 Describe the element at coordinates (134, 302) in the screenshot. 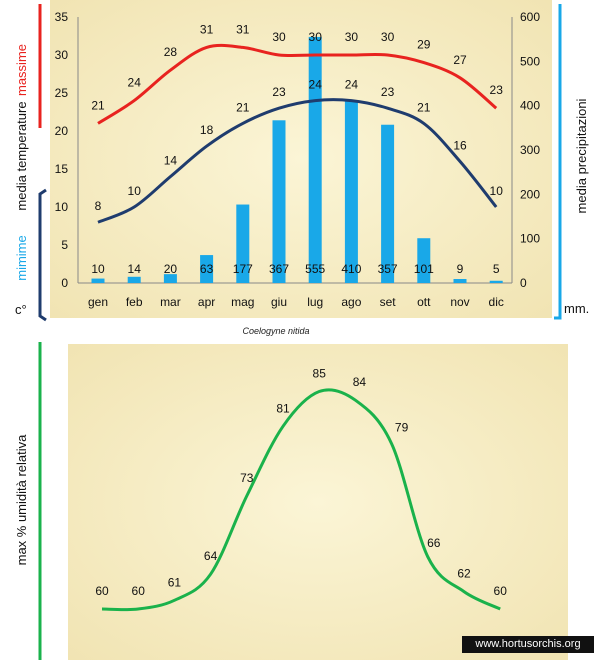

I see `month-feb: feb` at that location.